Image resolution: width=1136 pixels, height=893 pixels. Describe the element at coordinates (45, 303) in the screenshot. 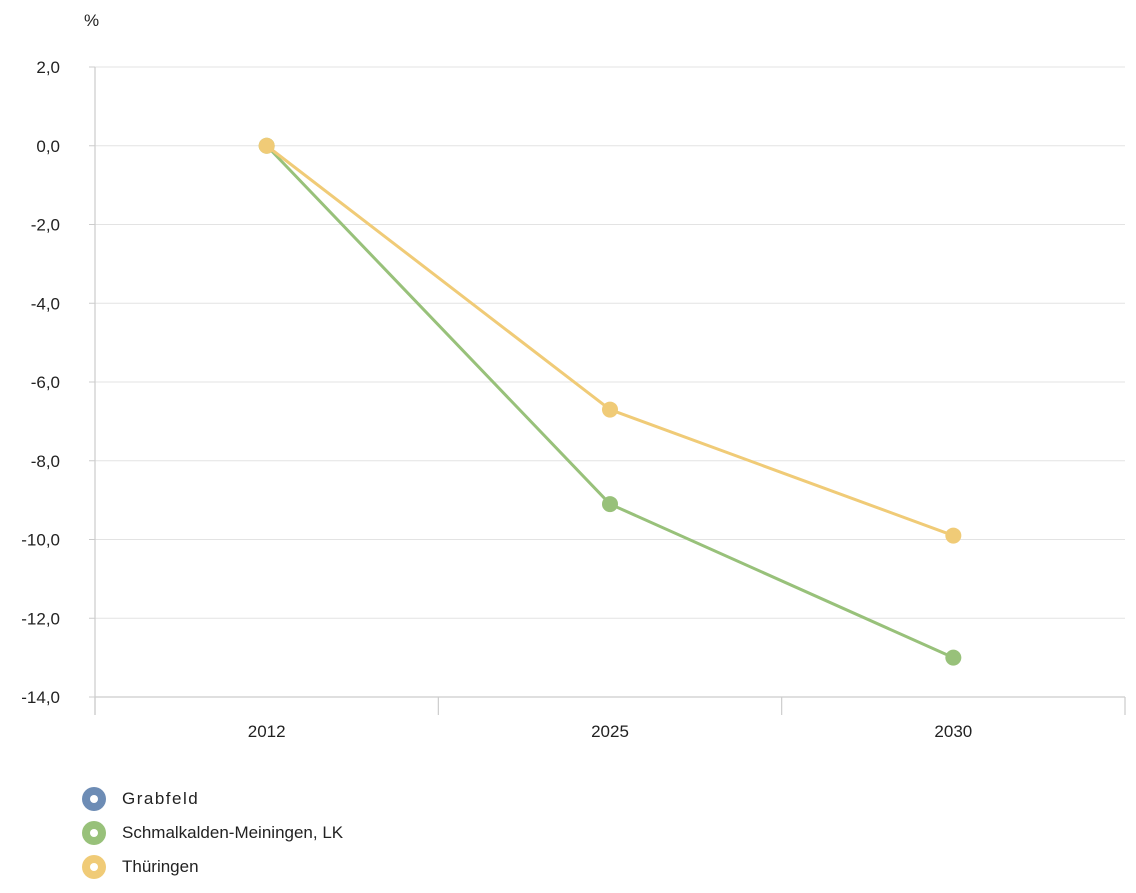

I see `y-tick-label: -4,0` at that location.